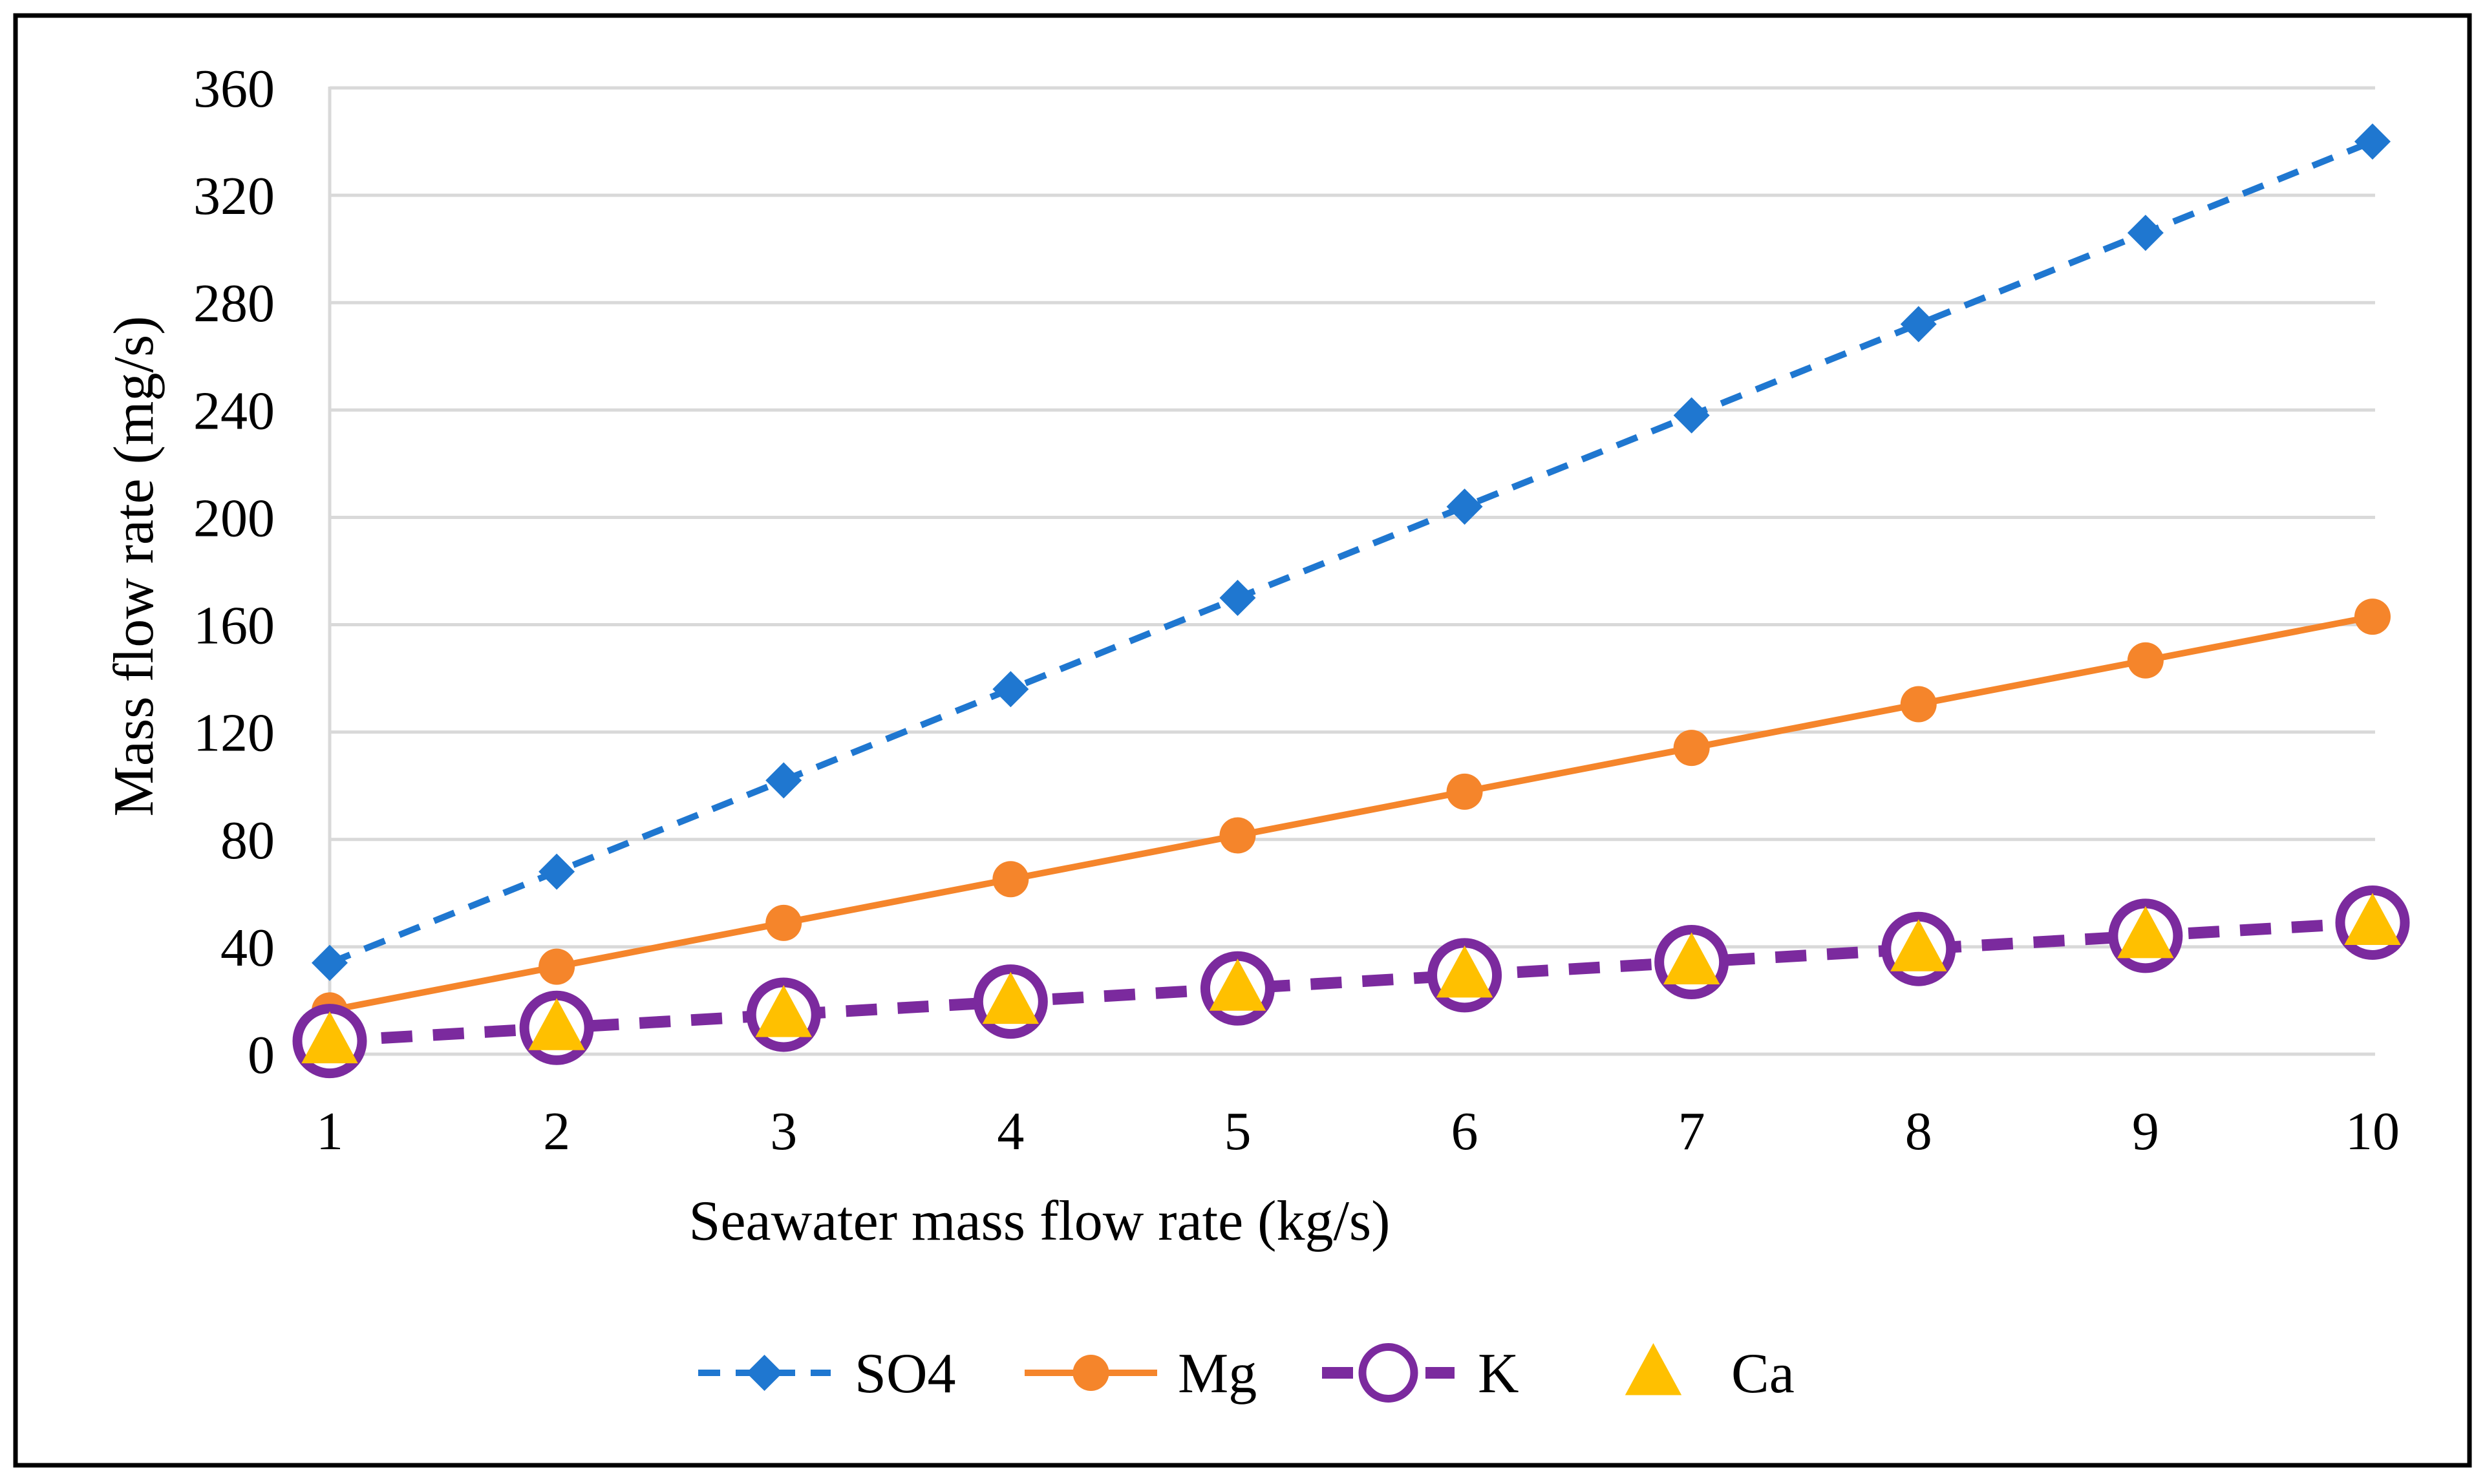 The width and height of the screenshot is (2485, 1484). What do you see at coordinates (1010, 1131) in the screenshot?
I see `x-tick-label: 4` at bounding box center [1010, 1131].